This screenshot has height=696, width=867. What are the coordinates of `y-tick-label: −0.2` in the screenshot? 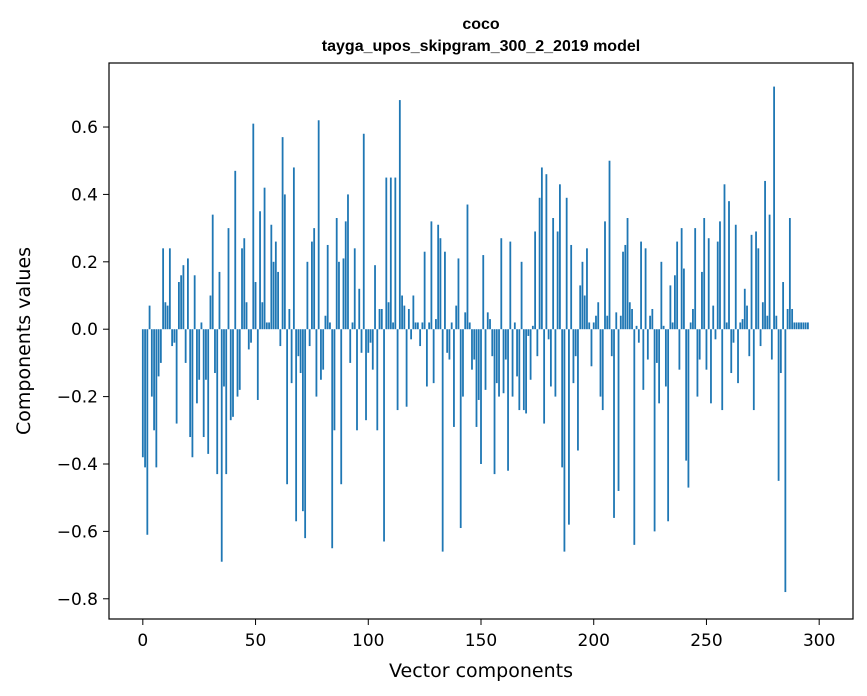 It's located at (77, 398).